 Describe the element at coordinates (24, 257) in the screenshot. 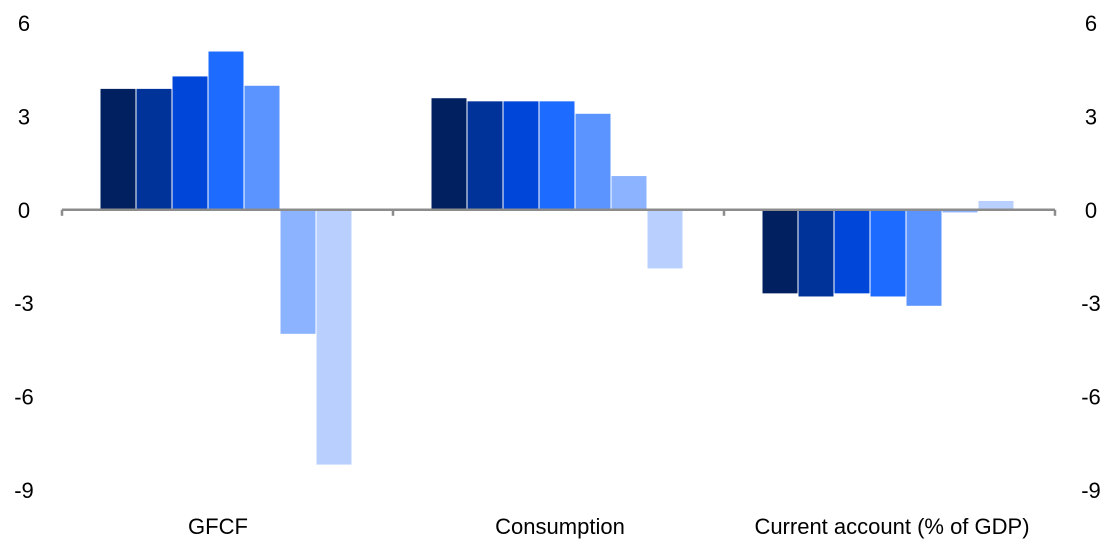

I see `left-axis-tick-labels: 6 3 0 -3 -6 -9` at that location.